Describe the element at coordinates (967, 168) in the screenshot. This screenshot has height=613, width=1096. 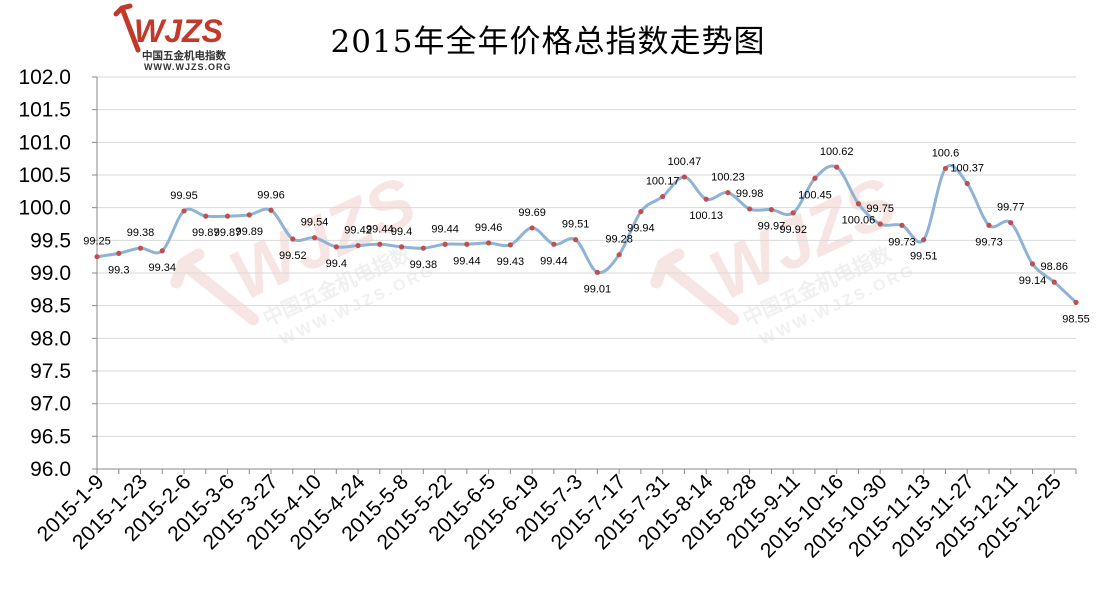
I see `data-label: 100.37` at that location.